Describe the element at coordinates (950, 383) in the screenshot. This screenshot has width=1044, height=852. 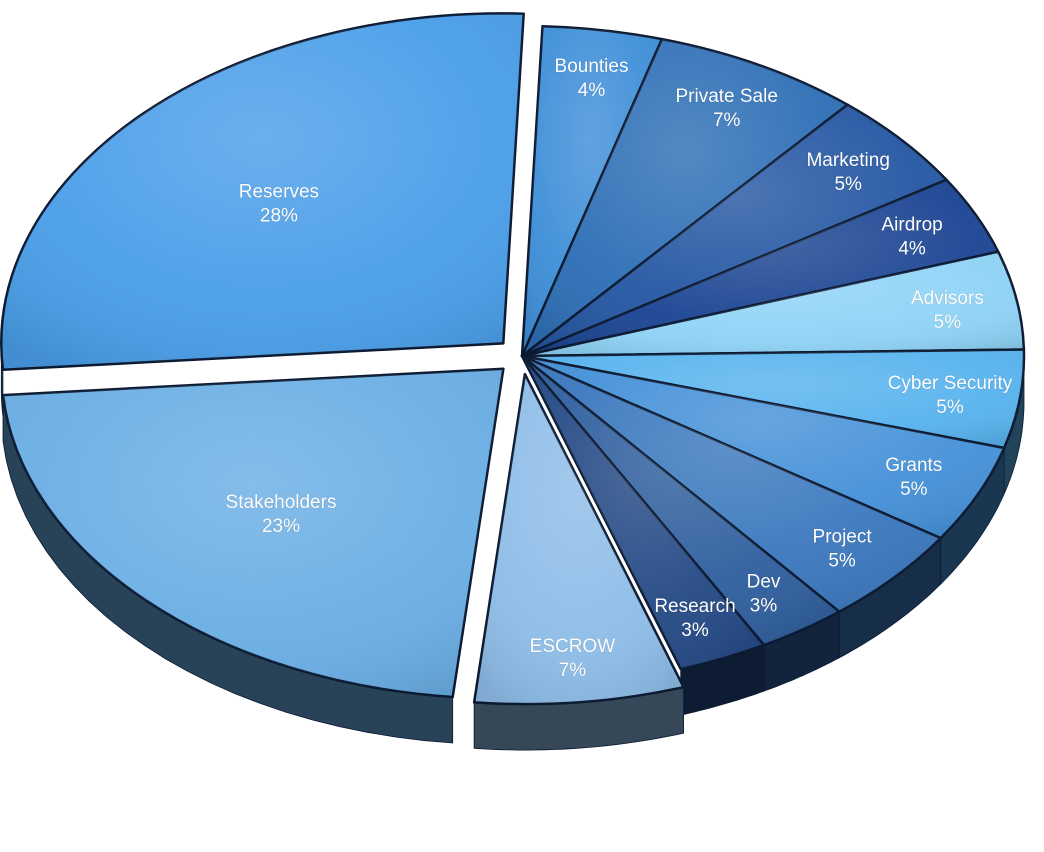
I see `slice-name: Cyber Security` at that location.